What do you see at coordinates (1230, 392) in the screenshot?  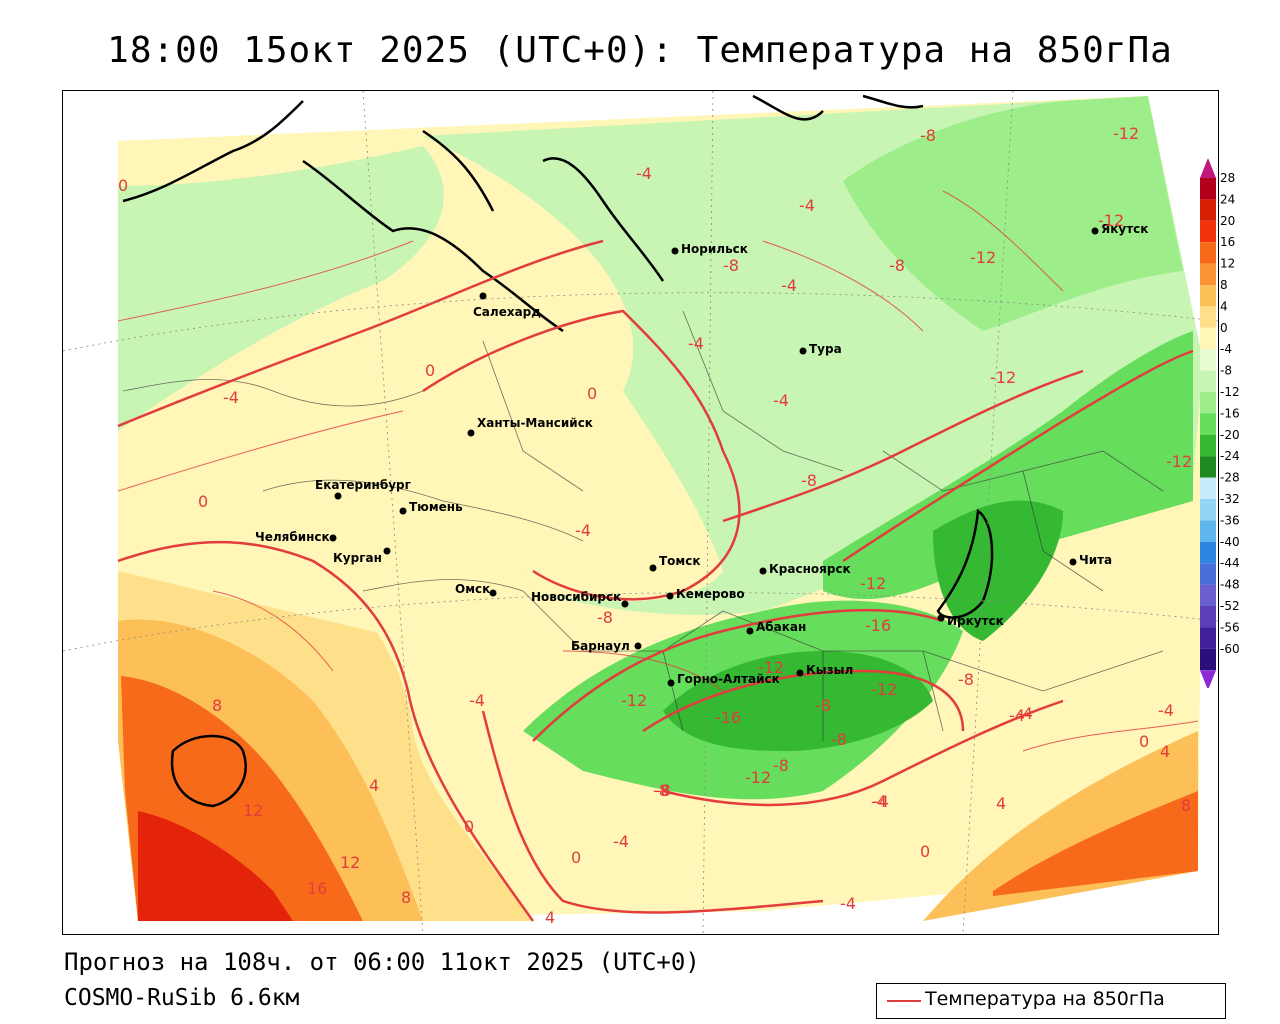 I see `colorbar-tick-label: -12` at bounding box center [1230, 392].